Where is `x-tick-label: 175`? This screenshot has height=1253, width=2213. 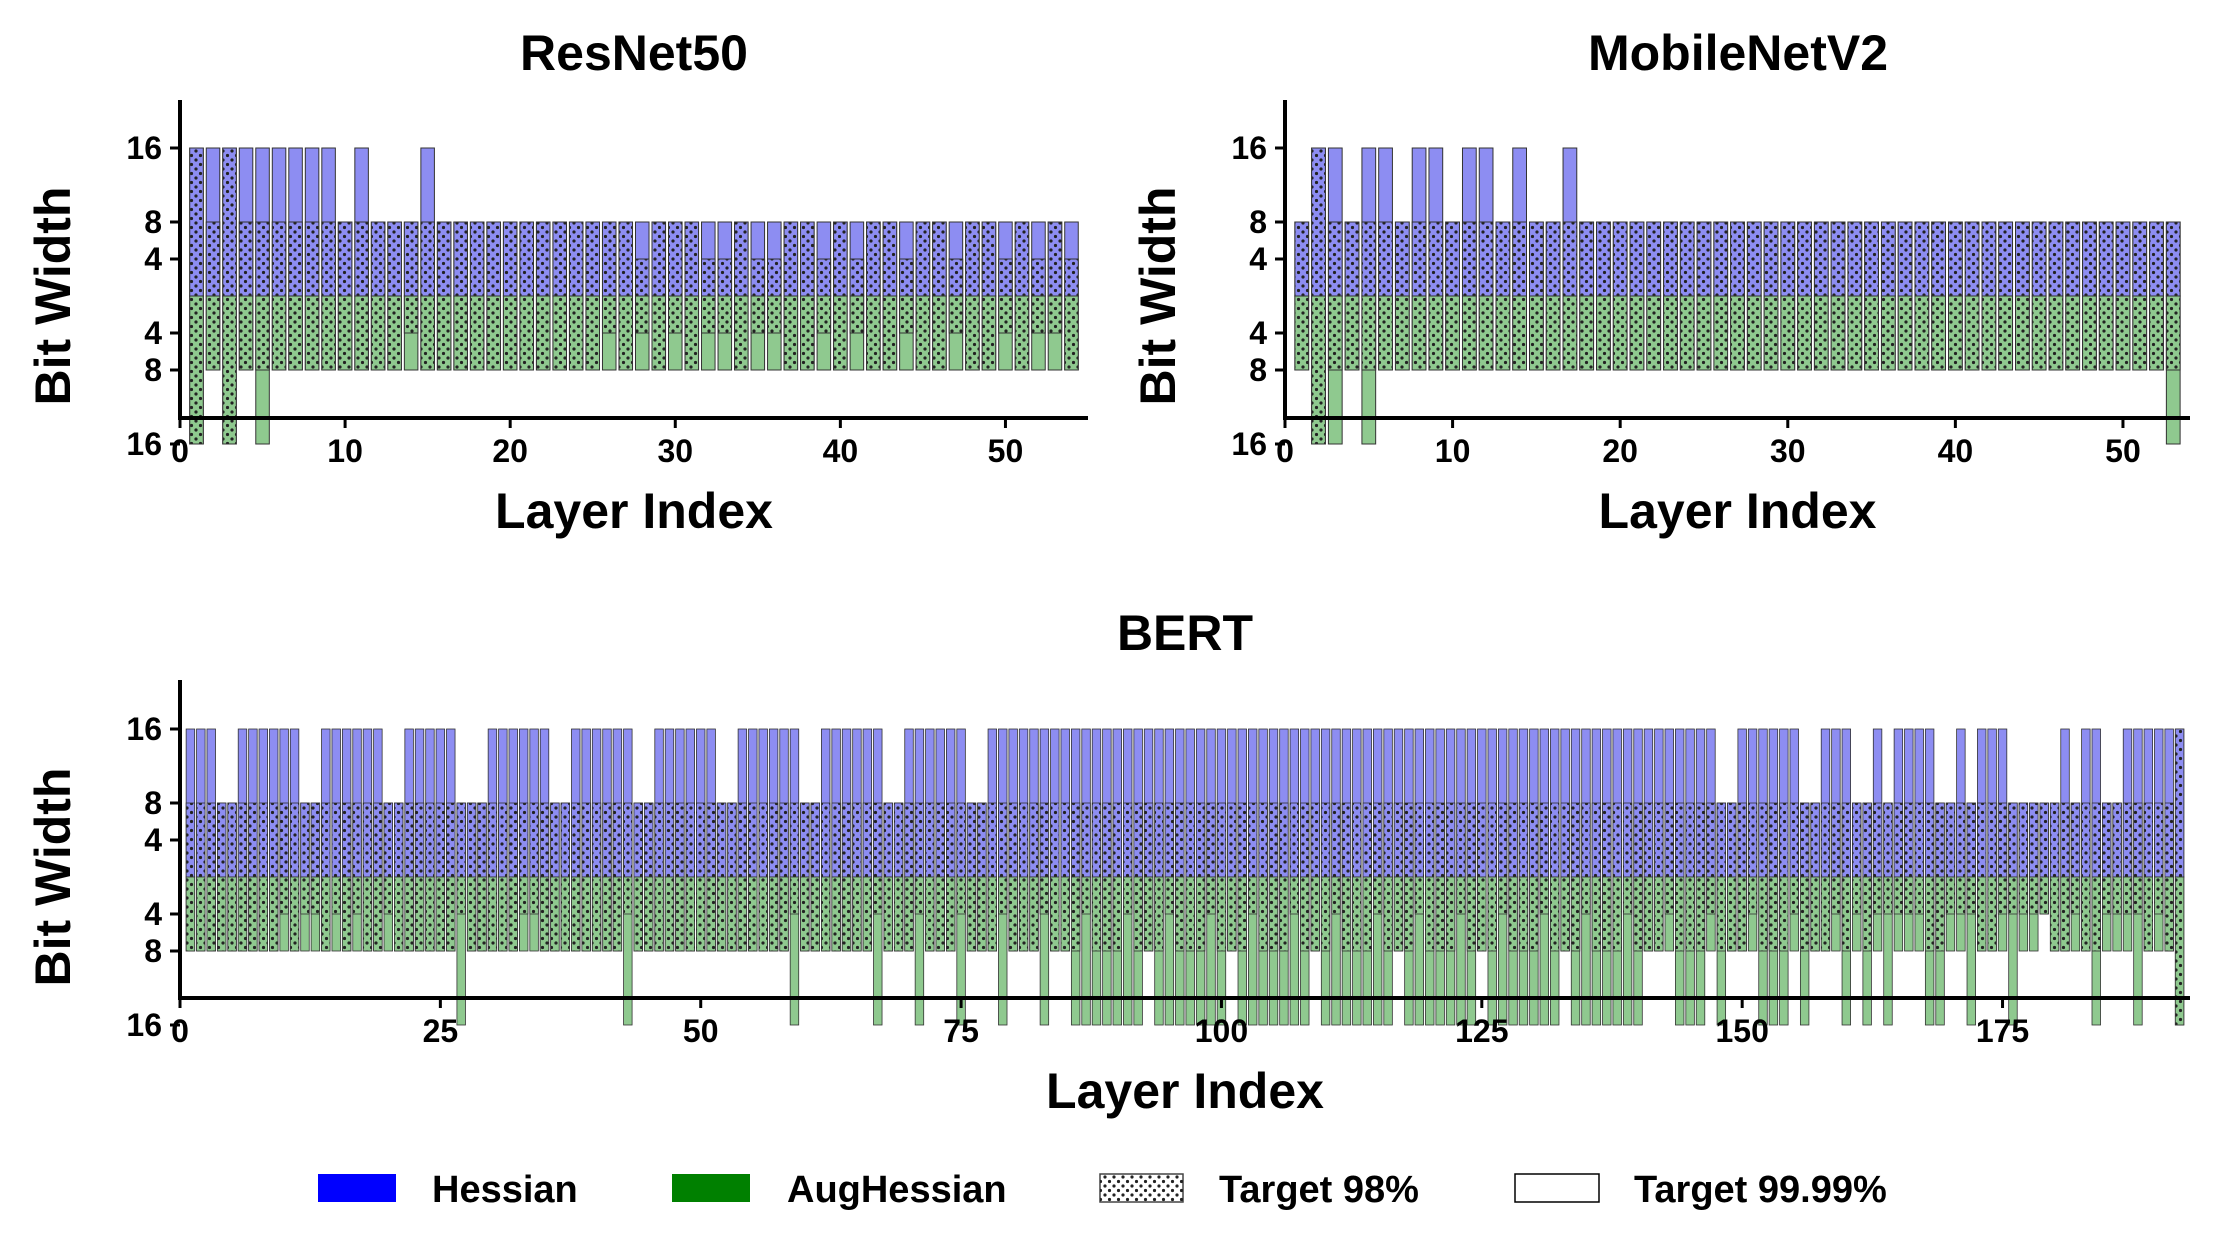
x-tick-label: 175 is located at coordinates (2002, 1031).